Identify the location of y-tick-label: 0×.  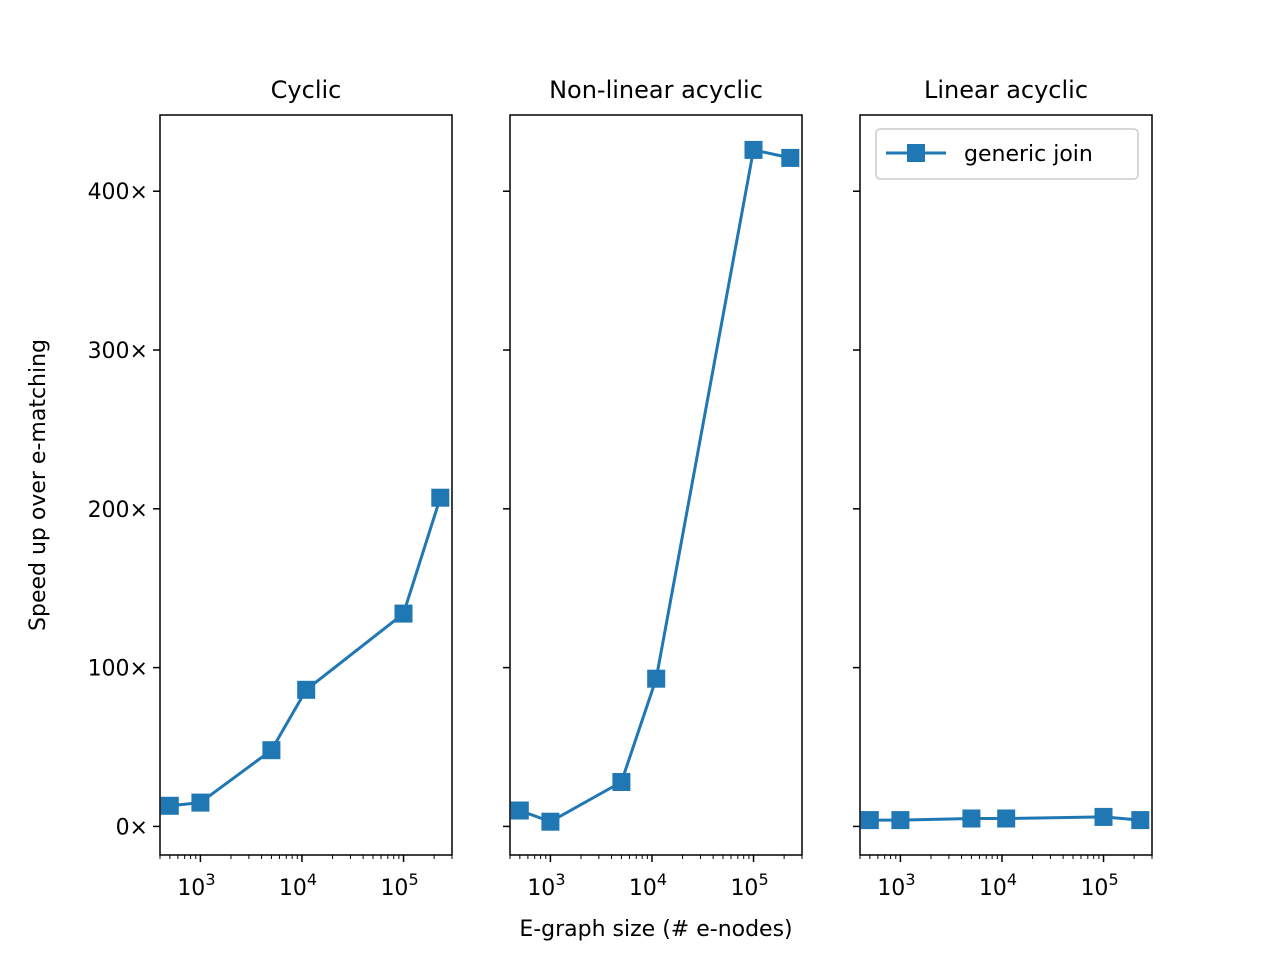
(132, 827).